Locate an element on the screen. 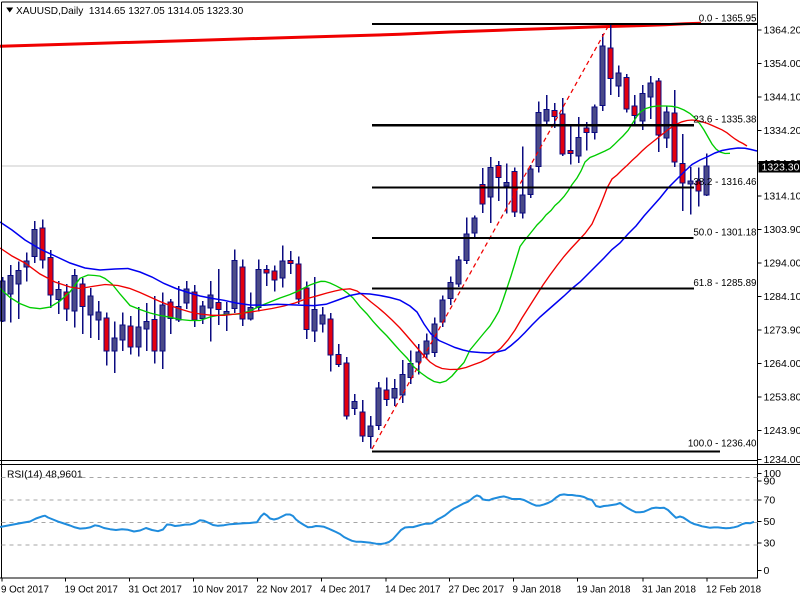  svg-text: 1323.30 is located at coordinates (781, 168).